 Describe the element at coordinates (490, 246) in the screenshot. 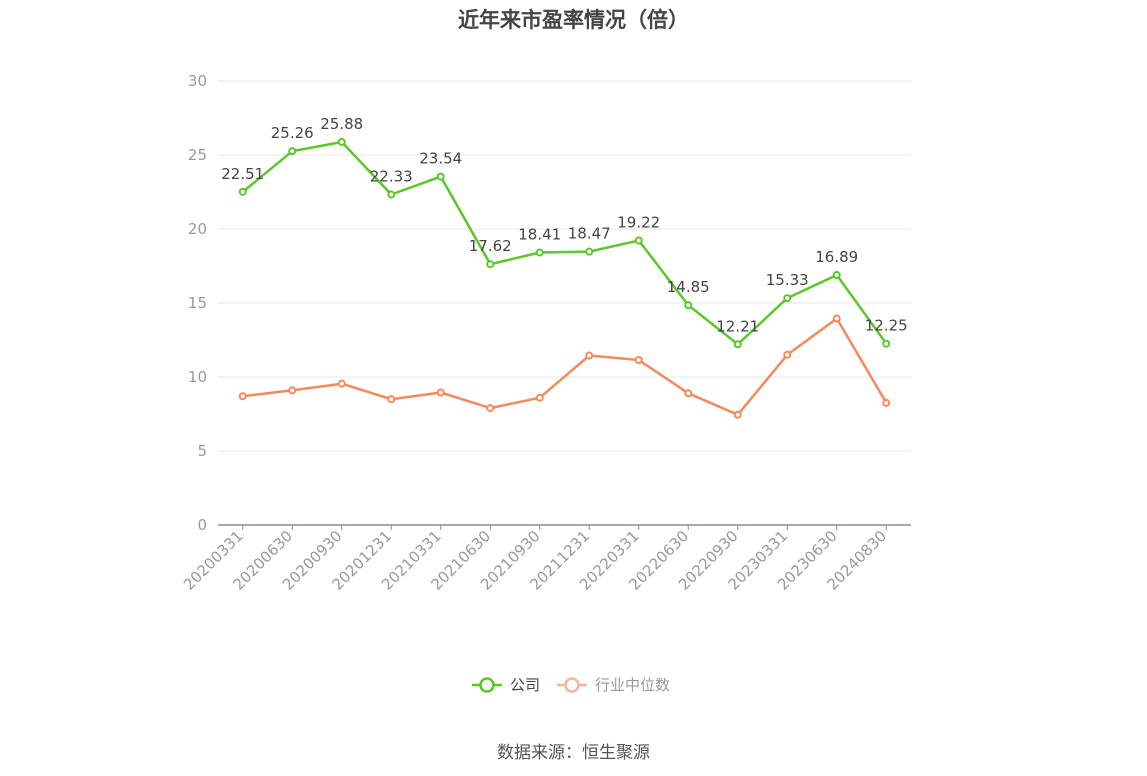

I see `data-label: 17.62` at that location.